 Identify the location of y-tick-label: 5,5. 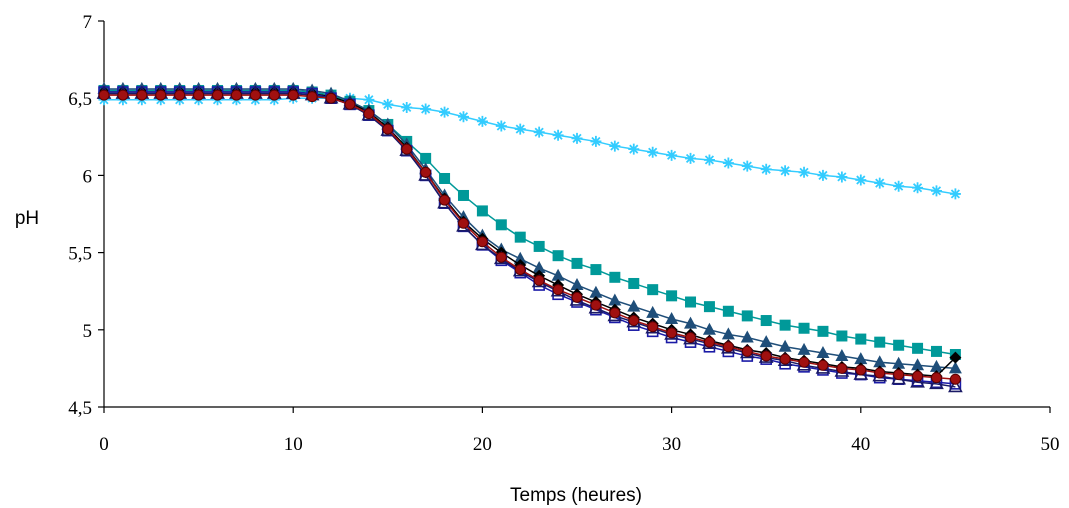
(80, 254).